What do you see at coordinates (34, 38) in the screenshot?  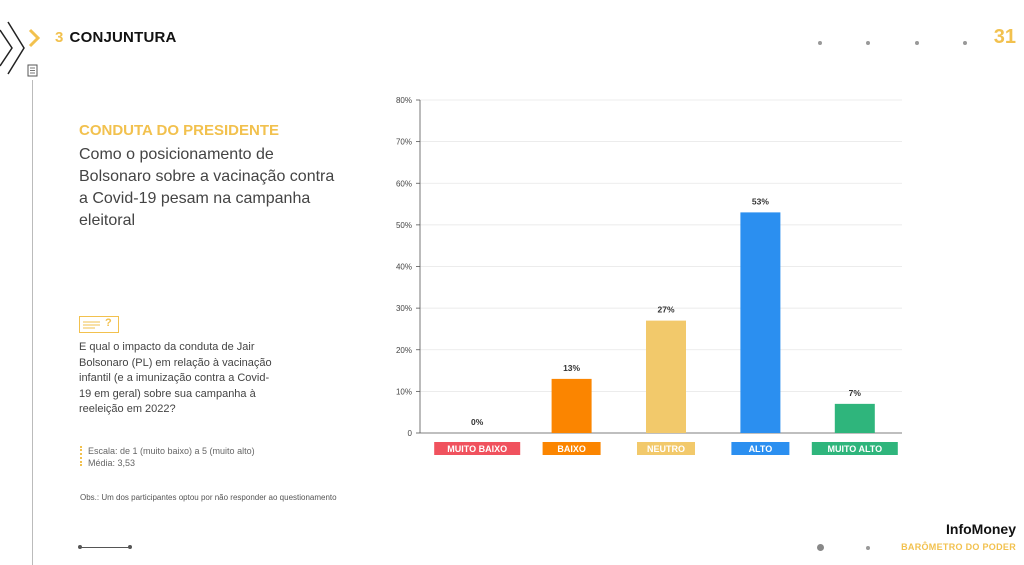 I see `chevron-right-accent-icon` at bounding box center [34, 38].